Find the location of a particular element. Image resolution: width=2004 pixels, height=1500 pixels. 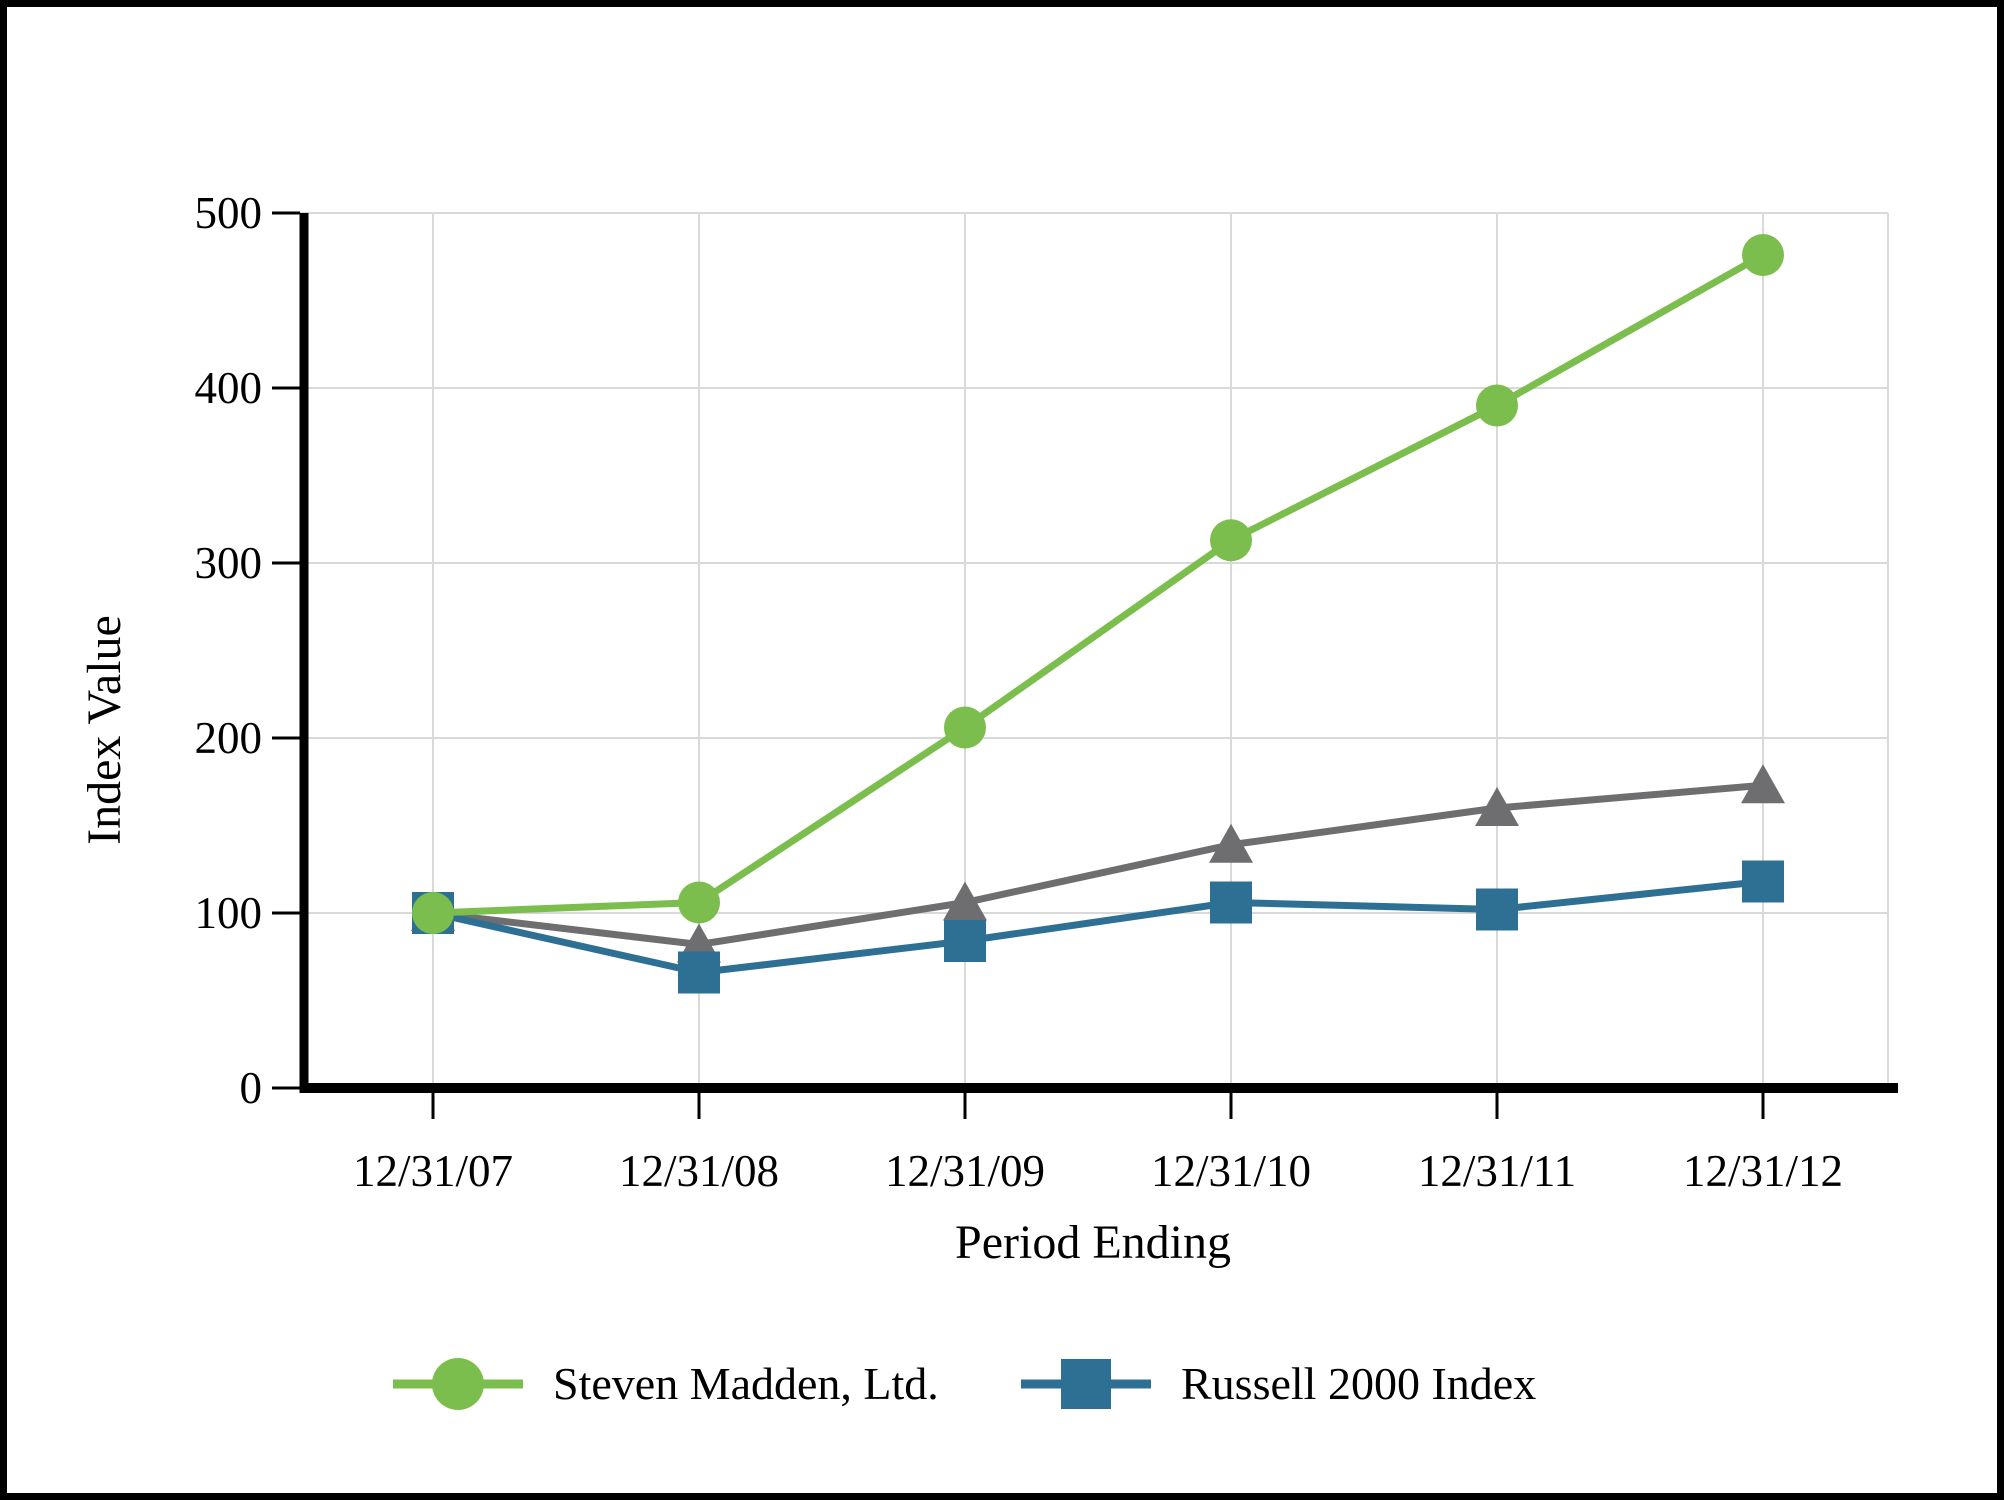

legend-label: Steven Madden, Ltd. is located at coordinates (746, 1383).